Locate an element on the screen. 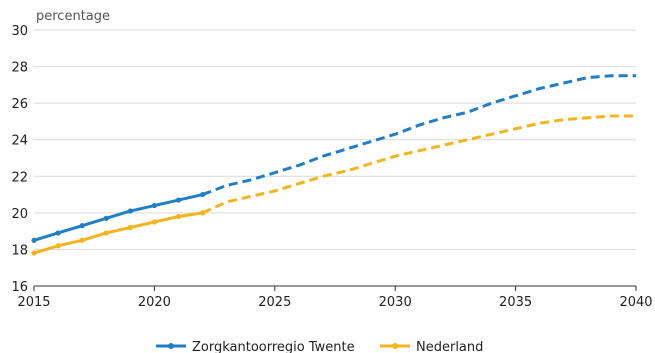 The width and height of the screenshot is (655, 353). y-tick-label: 30 is located at coordinates (19, 31).